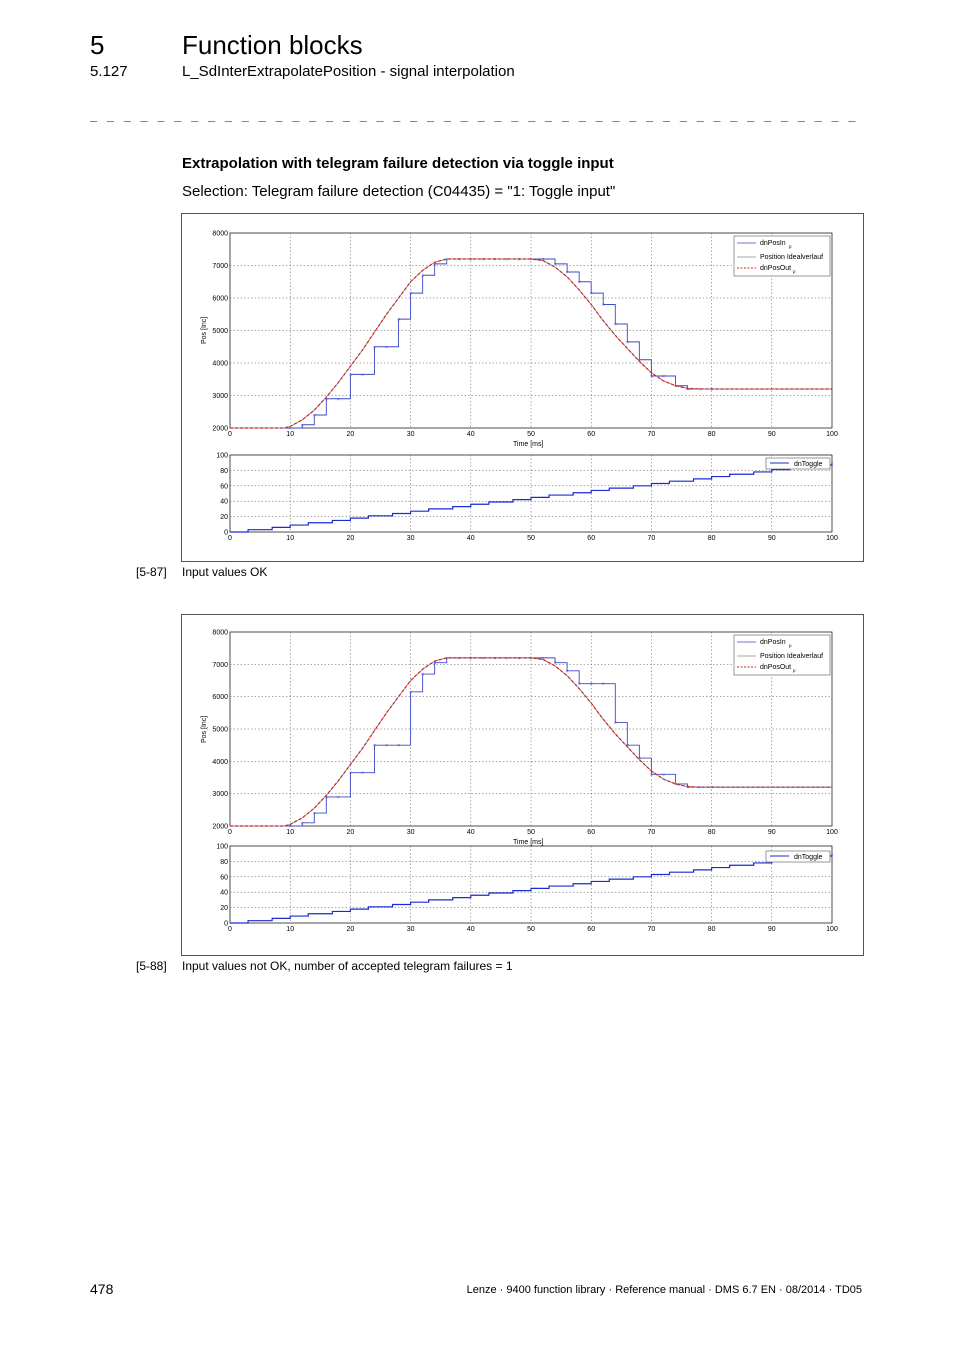 The image size is (954, 1350). What do you see at coordinates (798, 856) in the screenshot?
I see `legend-bottom-2: dnToggle` at bounding box center [798, 856].